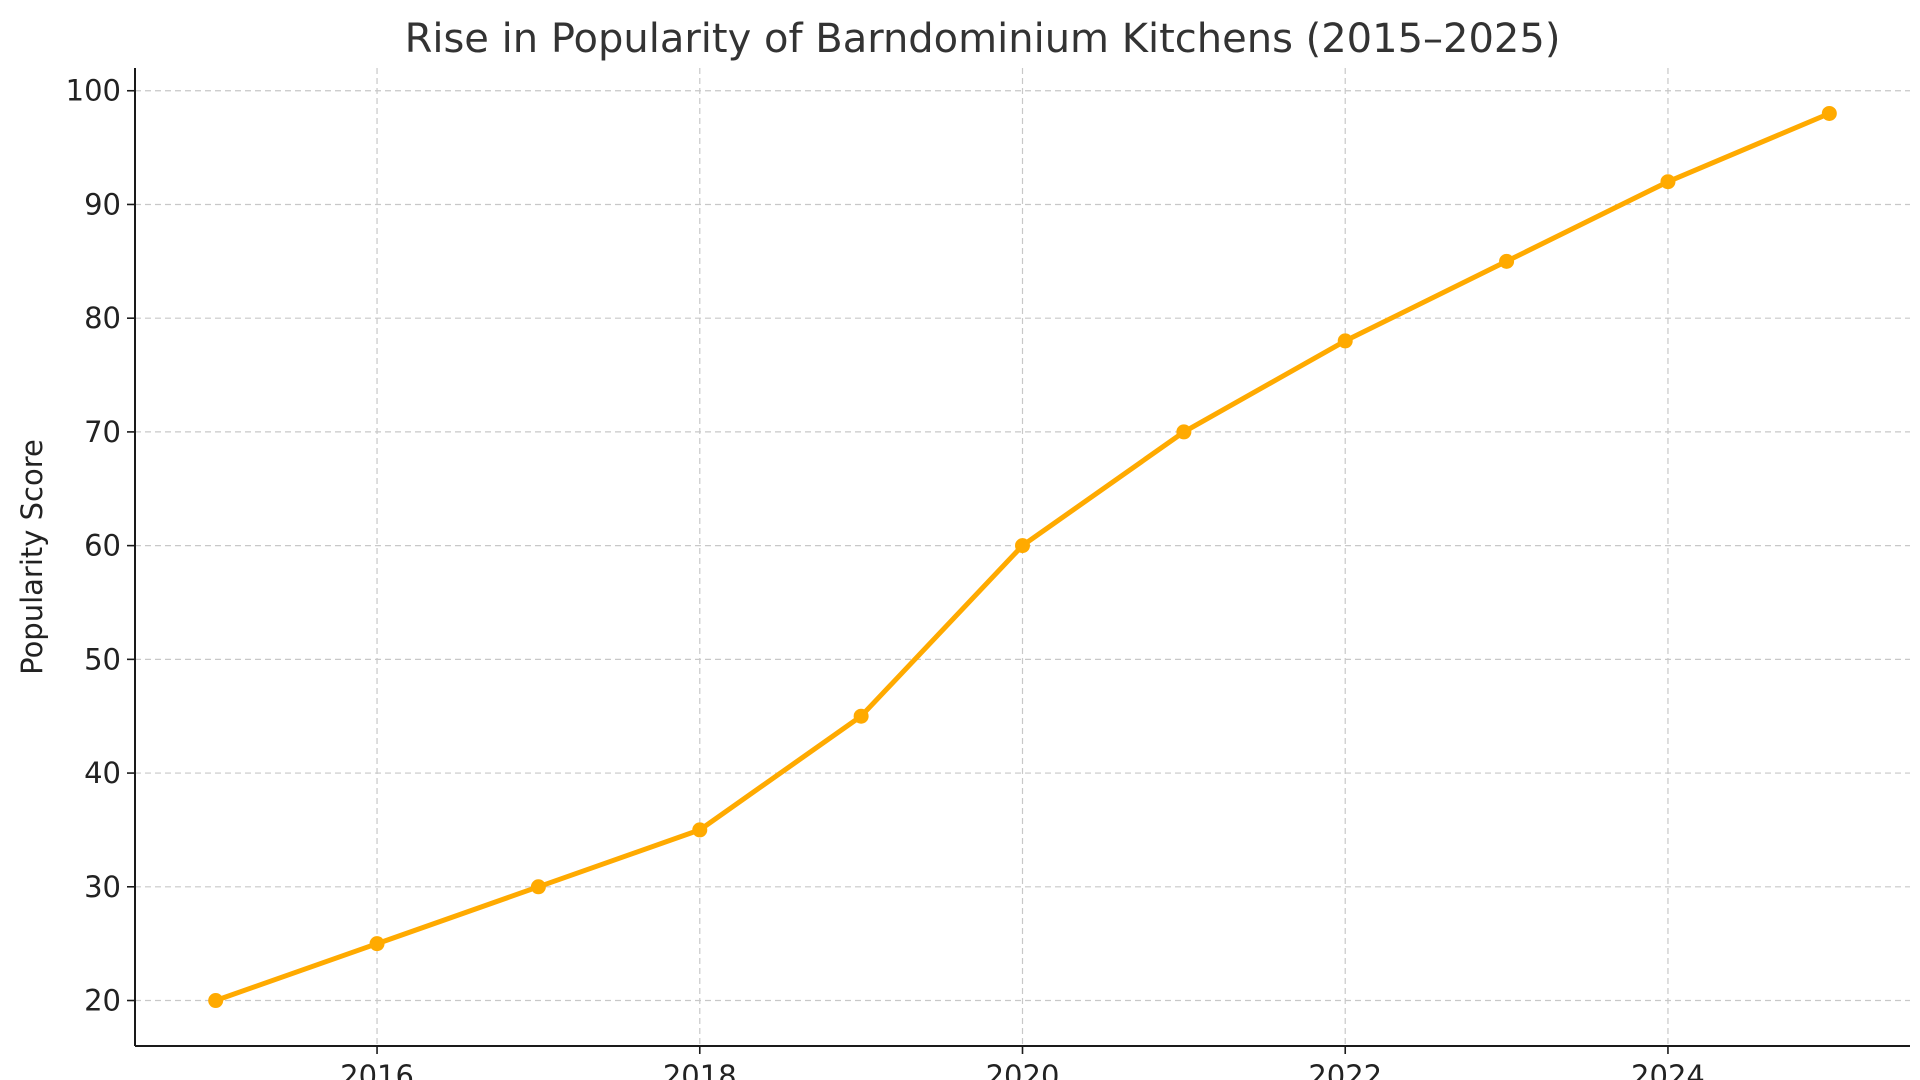 This screenshot has width=1920, height=1080. What do you see at coordinates (1668, 1069) in the screenshot?
I see `x-tick-label: 2024` at bounding box center [1668, 1069].